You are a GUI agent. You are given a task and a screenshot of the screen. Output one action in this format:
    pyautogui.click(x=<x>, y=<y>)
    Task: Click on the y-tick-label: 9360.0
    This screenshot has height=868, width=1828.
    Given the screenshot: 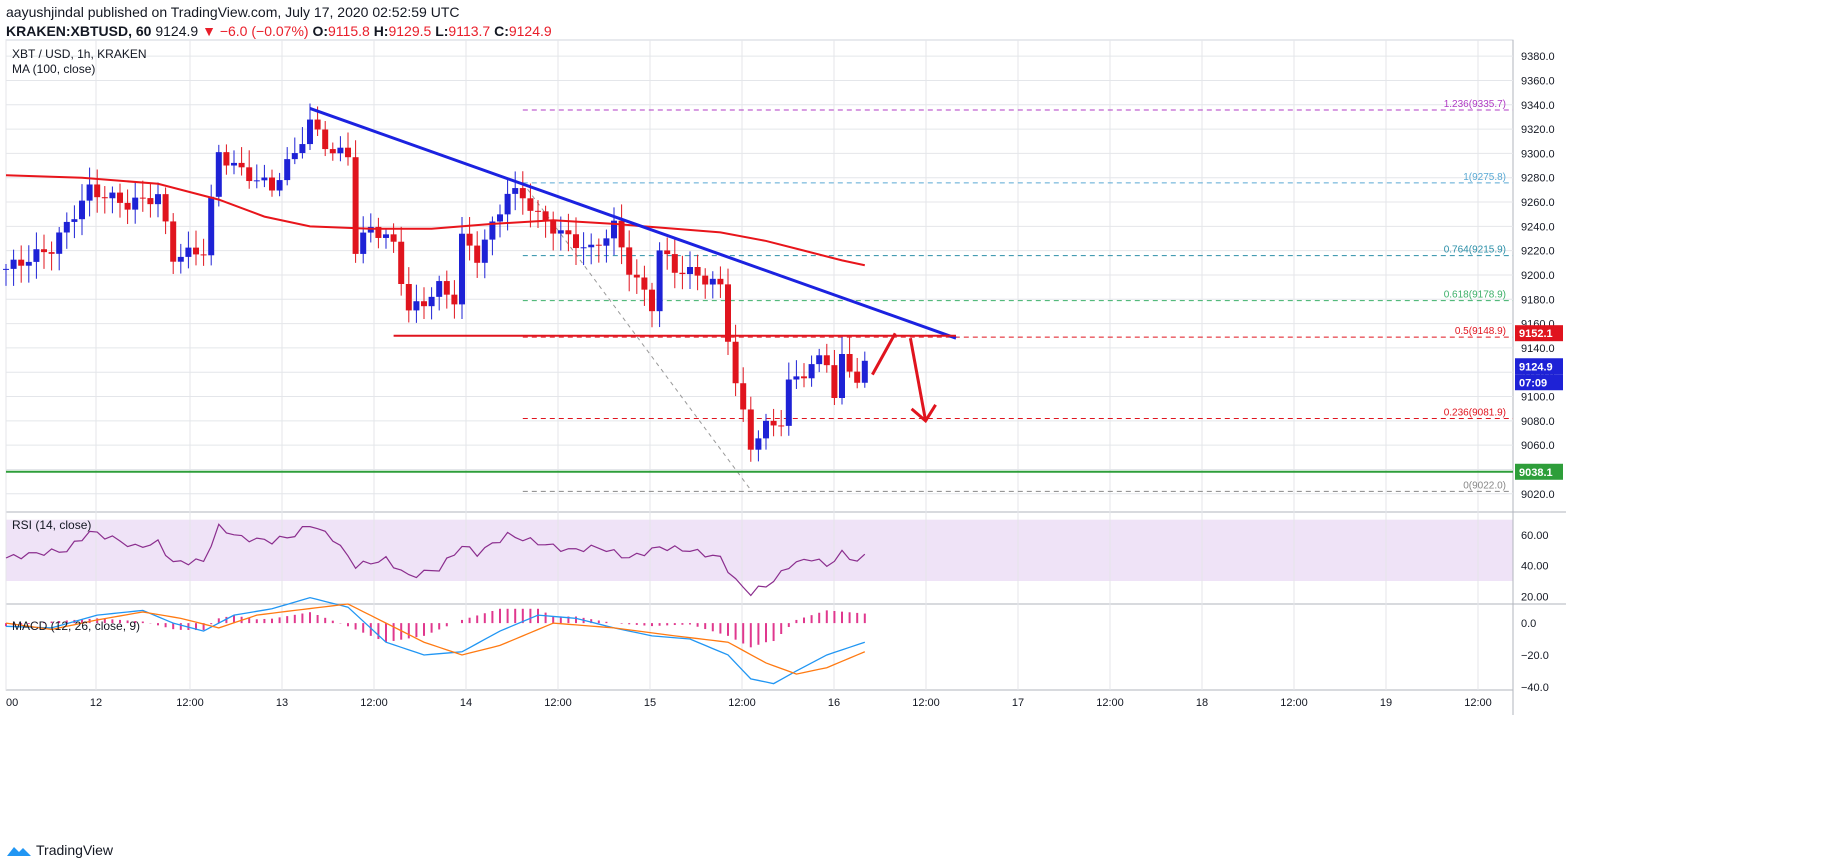 What is the action you would take?
    pyautogui.click(x=1538, y=81)
    